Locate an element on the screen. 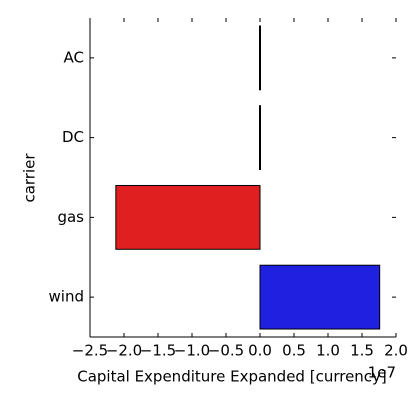 The height and width of the screenshot is (400, 415). y-tick-label: wind is located at coordinates (66, 297).